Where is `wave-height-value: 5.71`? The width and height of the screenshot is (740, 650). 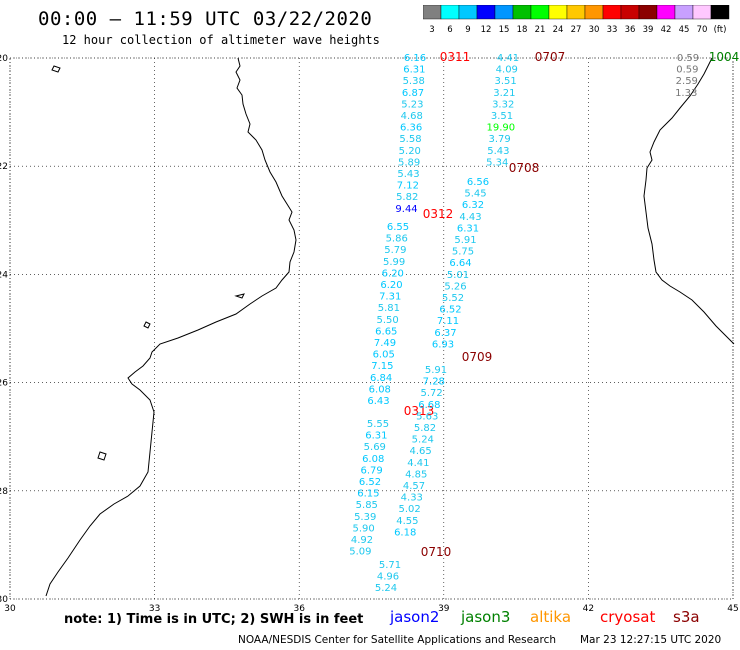 wave-height-value: 5.71 is located at coordinates (390, 565).